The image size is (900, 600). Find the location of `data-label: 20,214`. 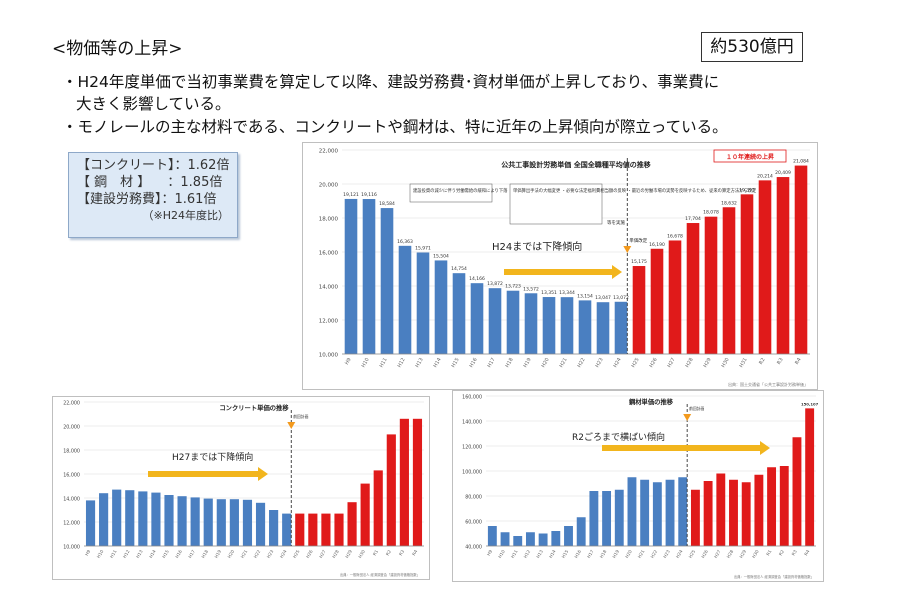

data-label: 20,214 is located at coordinates (765, 176).